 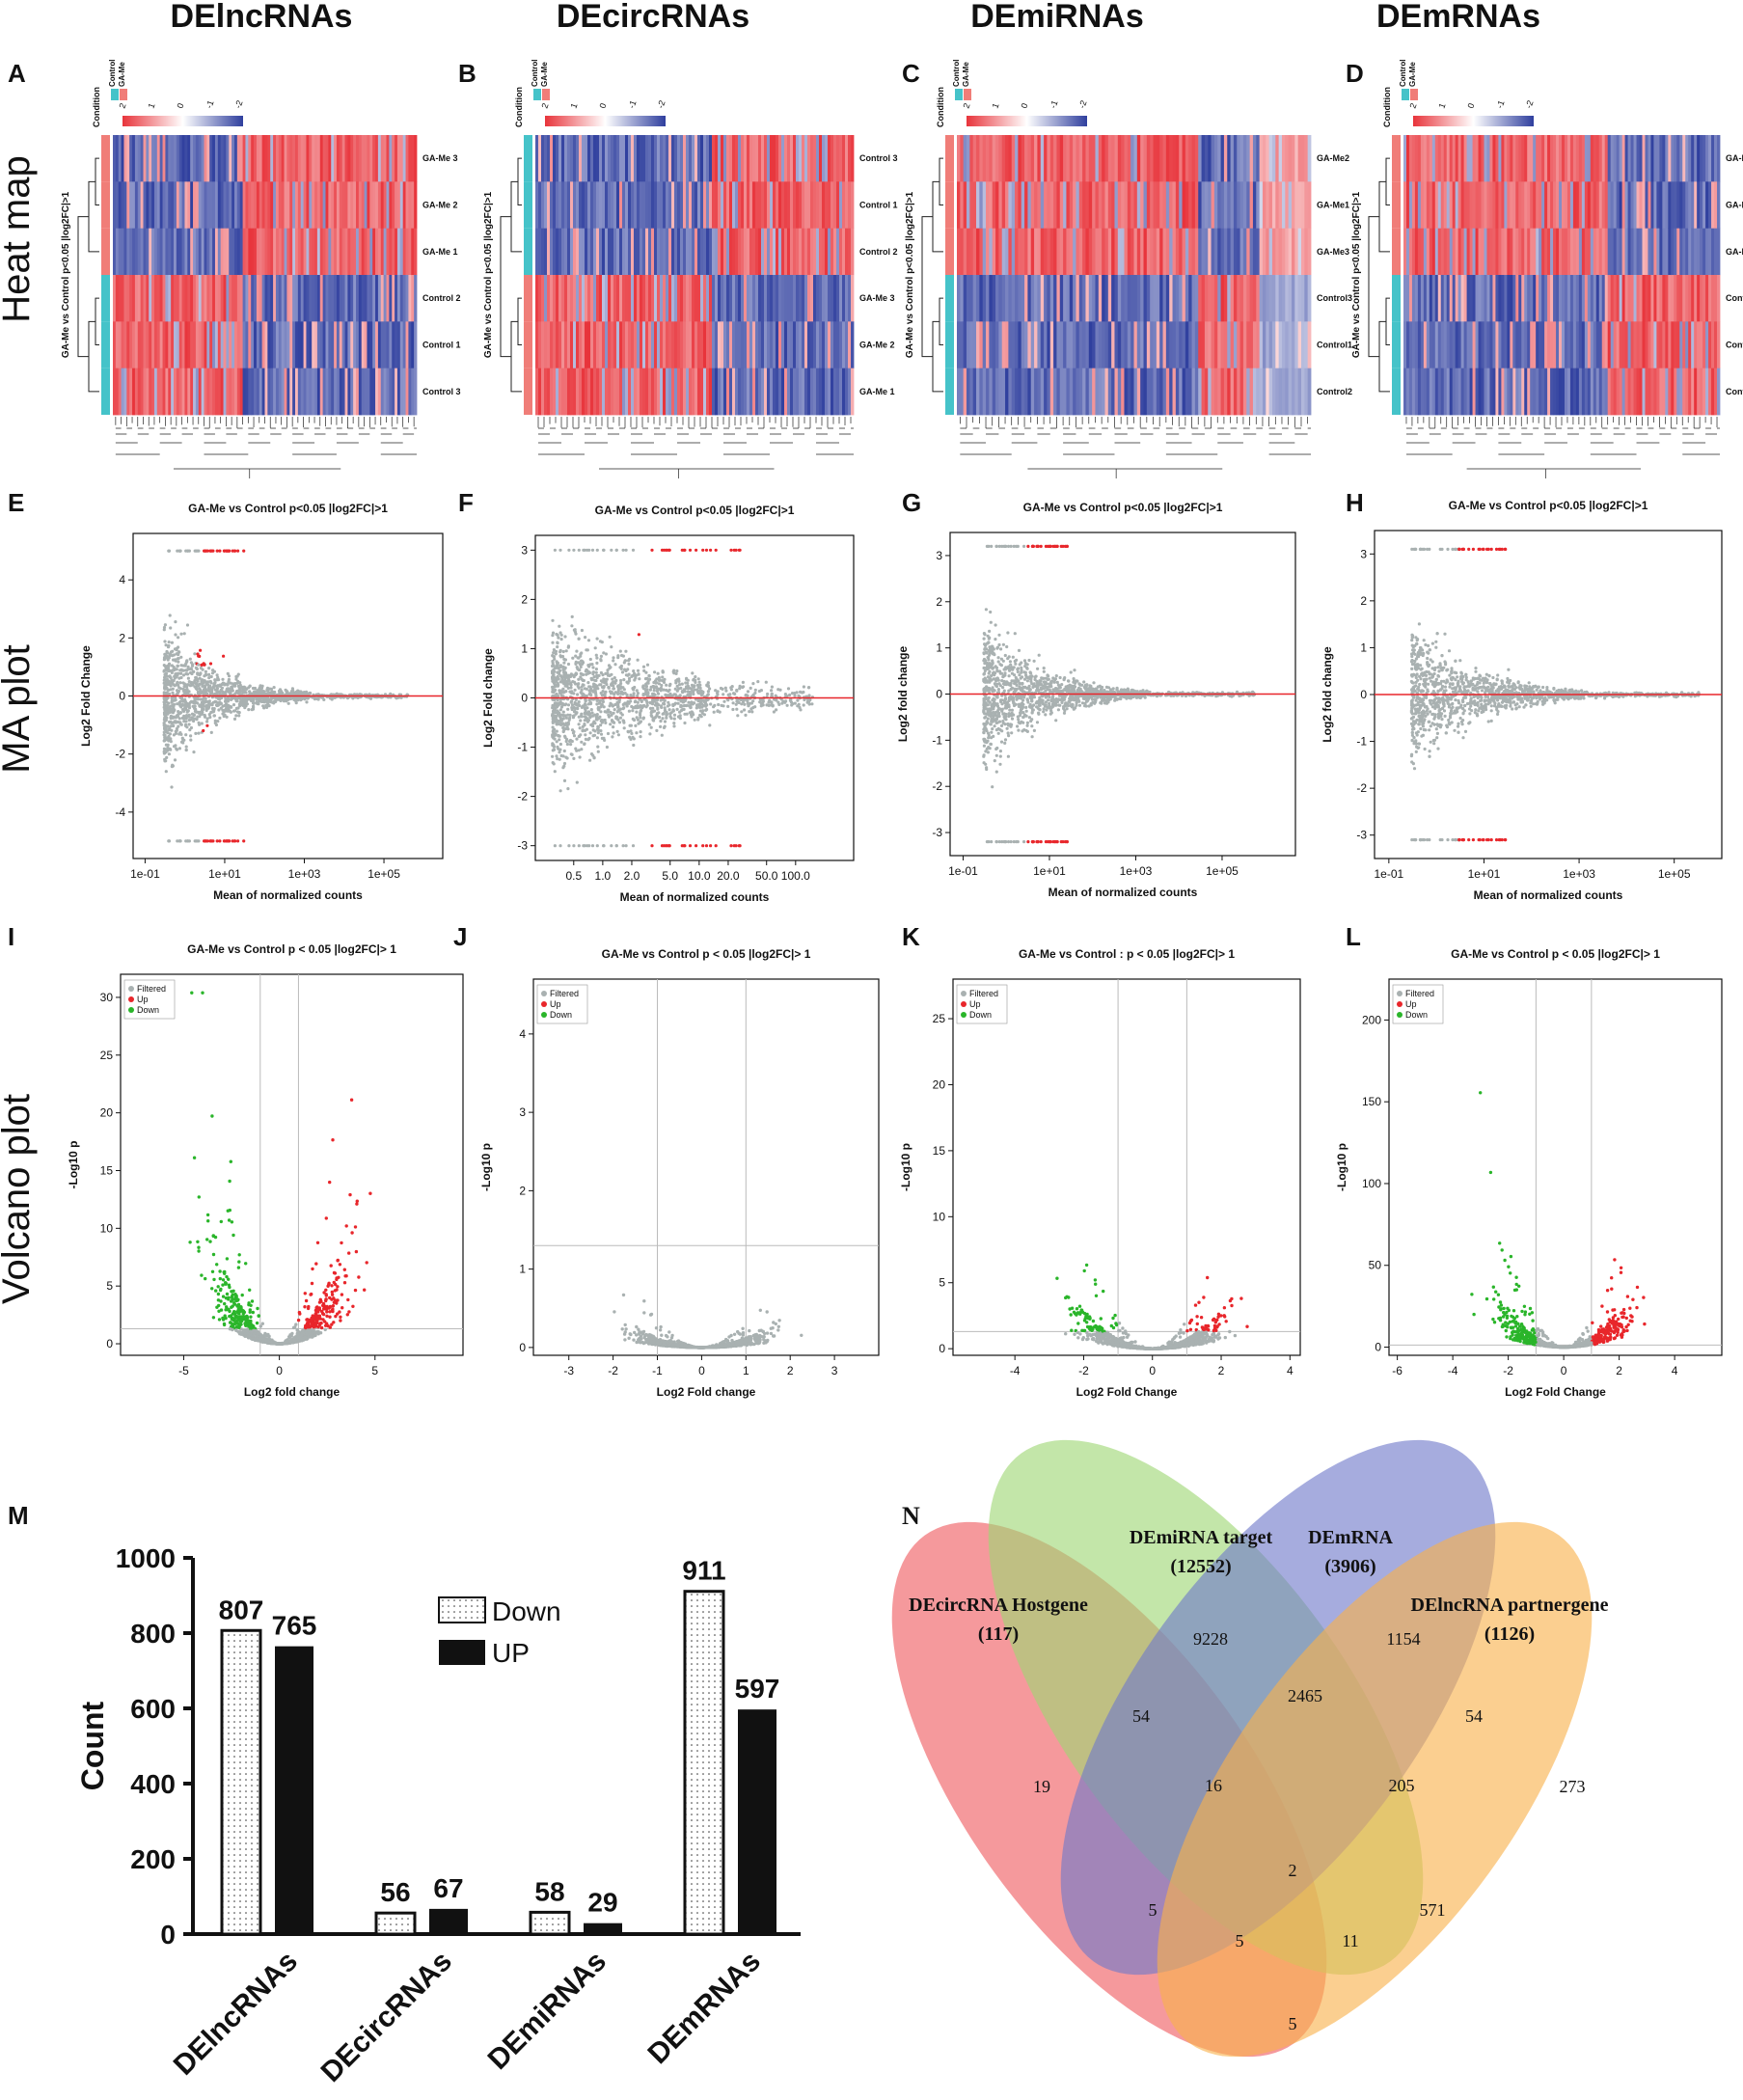 I want to click on legend-control-swatch, so click(x=959, y=94).